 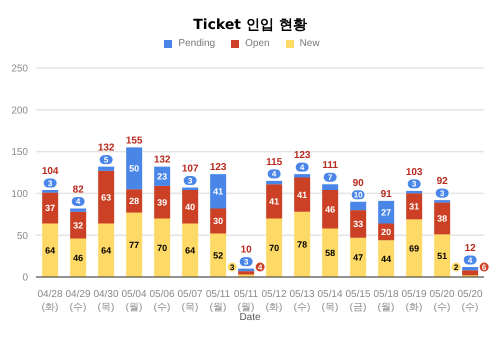 What do you see at coordinates (302, 301) in the screenshot?
I see `x-tick-label: 05/13 (수)` at bounding box center [302, 301].